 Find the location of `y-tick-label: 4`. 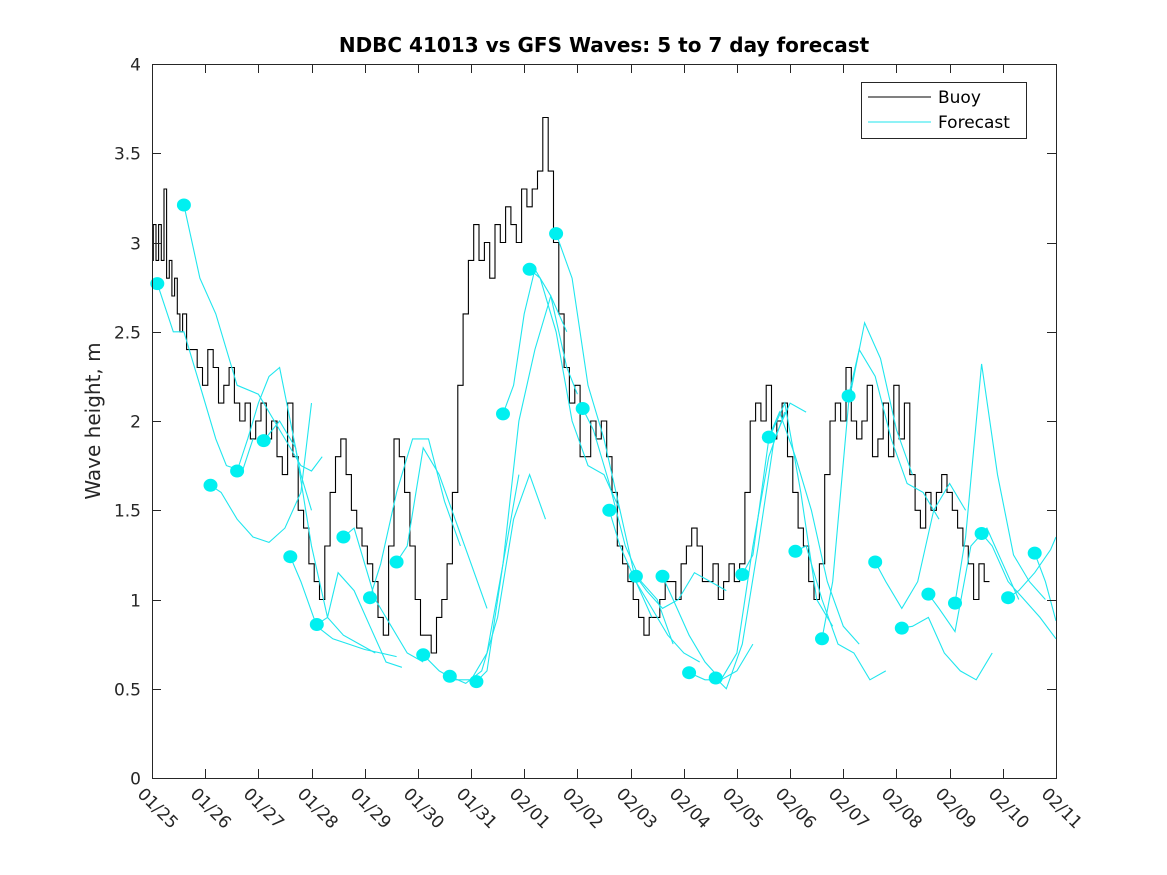

y-tick-label: 4 is located at coordinates (135, 66).